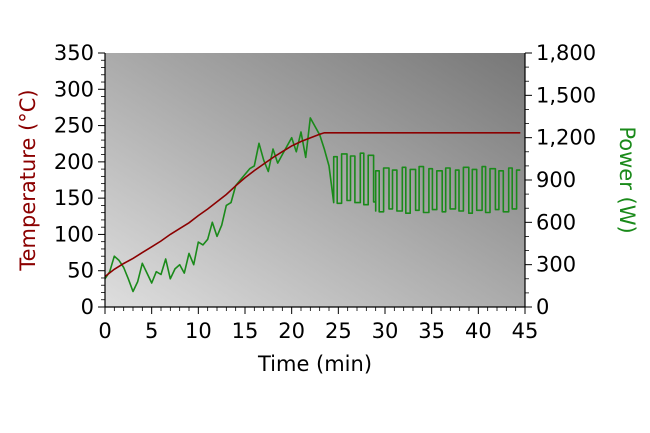 Image resolution: width=650 pixels, height=433 pixels. Describe the element at coordinates (338, 331) in the screenshot. I see `x-tick-label: 25` at that location.